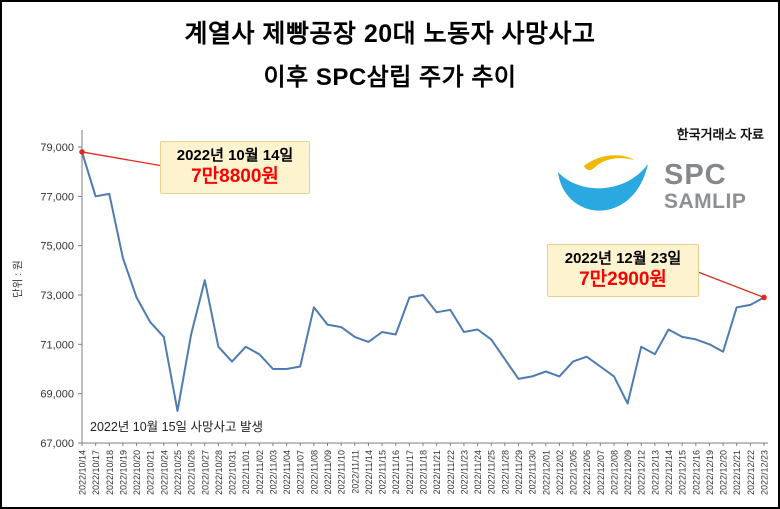 The width and height of the screenshot is (780, 509). I want to click on x-tick-label: 2022/12/23, so click(765, 472).